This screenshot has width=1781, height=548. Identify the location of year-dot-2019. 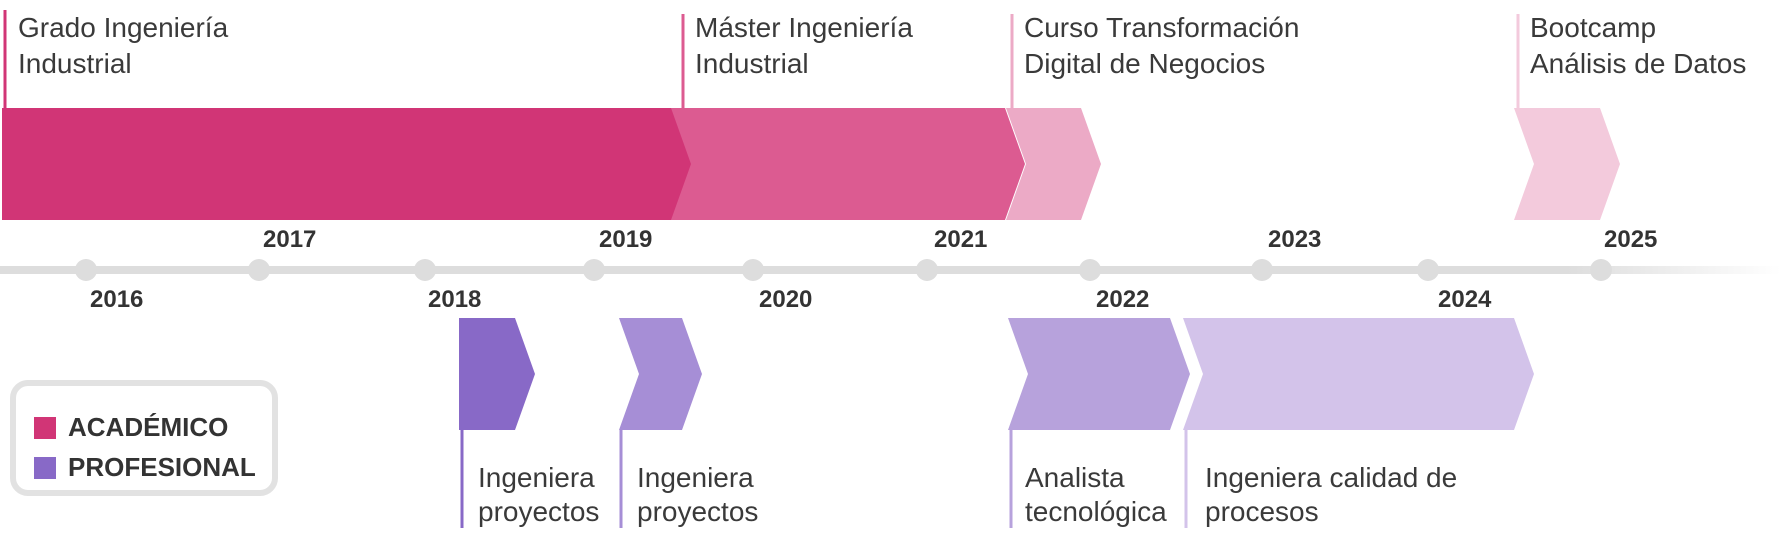
(594, 270).